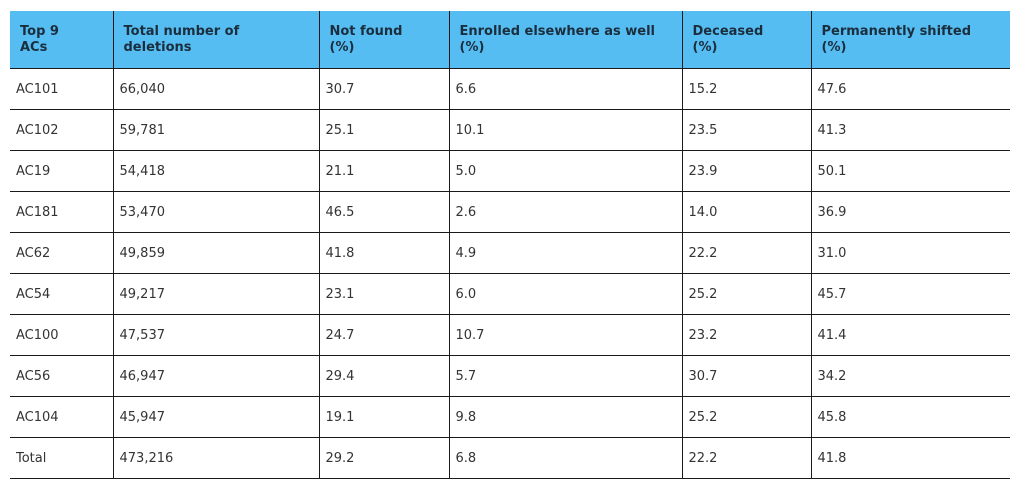 Image resolution: width=1020 pixels, height=488 pixels. I want to click on cell-total-deletions: 53,470, so click(216, 212).